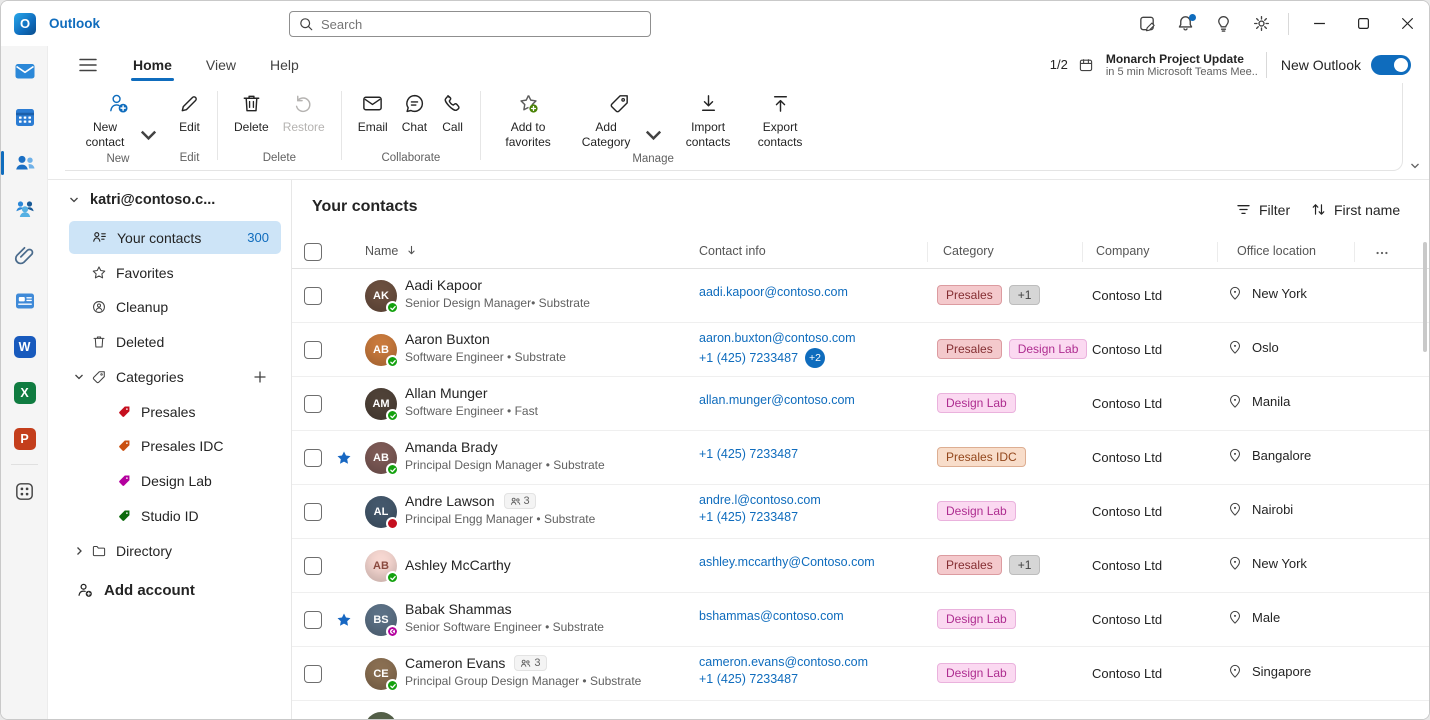  What do you see at coordinates (1391, 64) in the screenshot?
I see `new-outlook-toggle` at bounding box center [1391, 64].